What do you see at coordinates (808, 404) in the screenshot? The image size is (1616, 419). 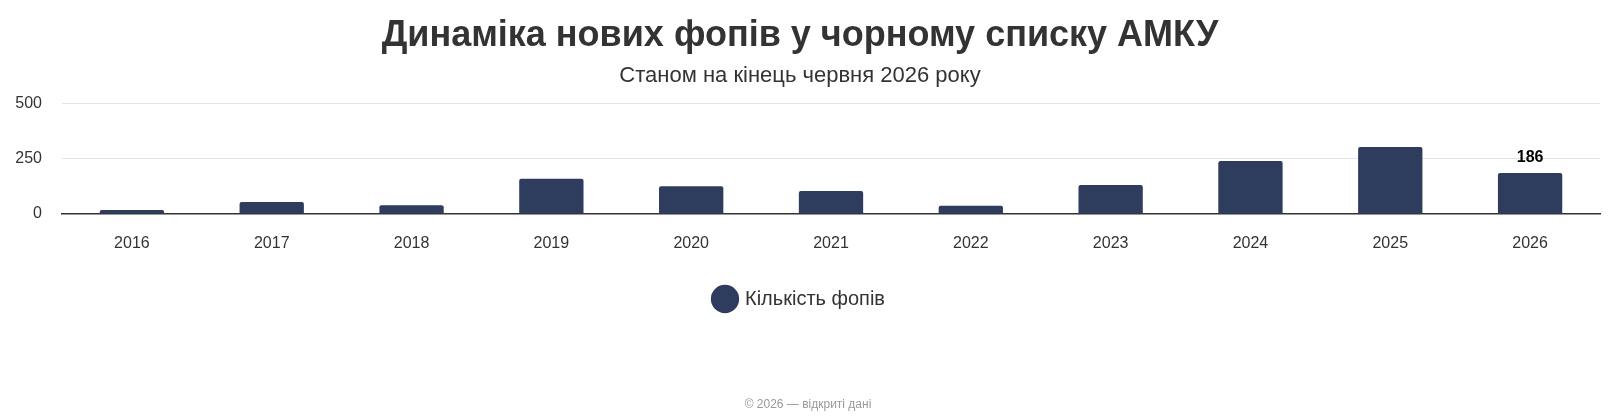 I see `text: © 2026 — відкриті дані` at bounding box center [808, 404].